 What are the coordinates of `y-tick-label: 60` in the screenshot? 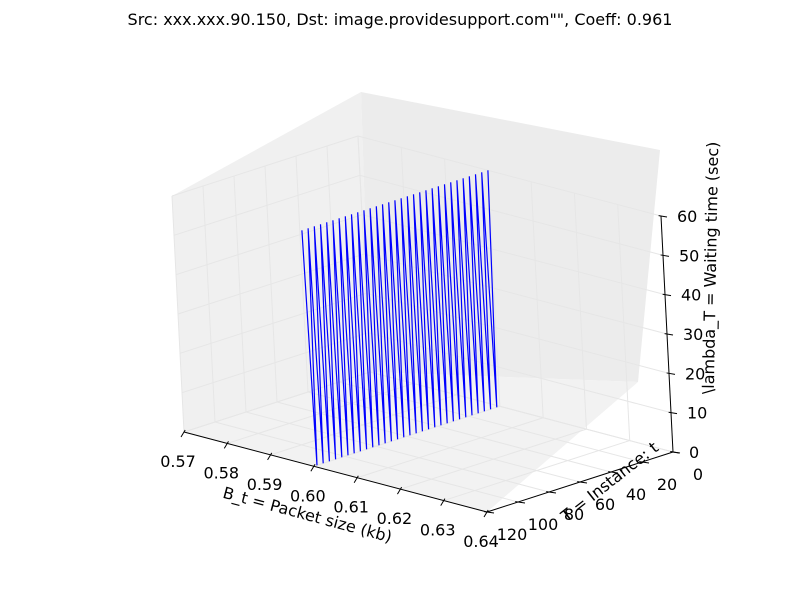 It's located at (605, 504).